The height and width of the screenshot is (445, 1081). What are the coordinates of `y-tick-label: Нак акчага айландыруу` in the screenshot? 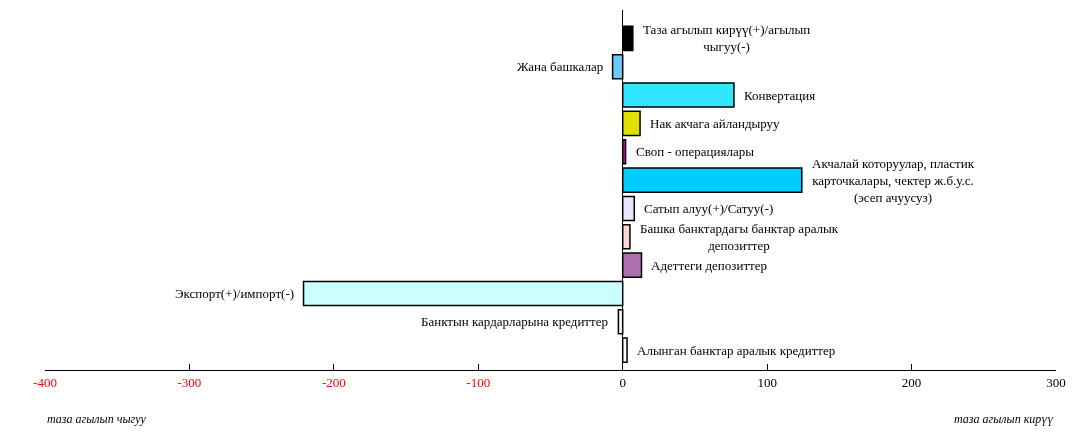 It's located at (715, 123).